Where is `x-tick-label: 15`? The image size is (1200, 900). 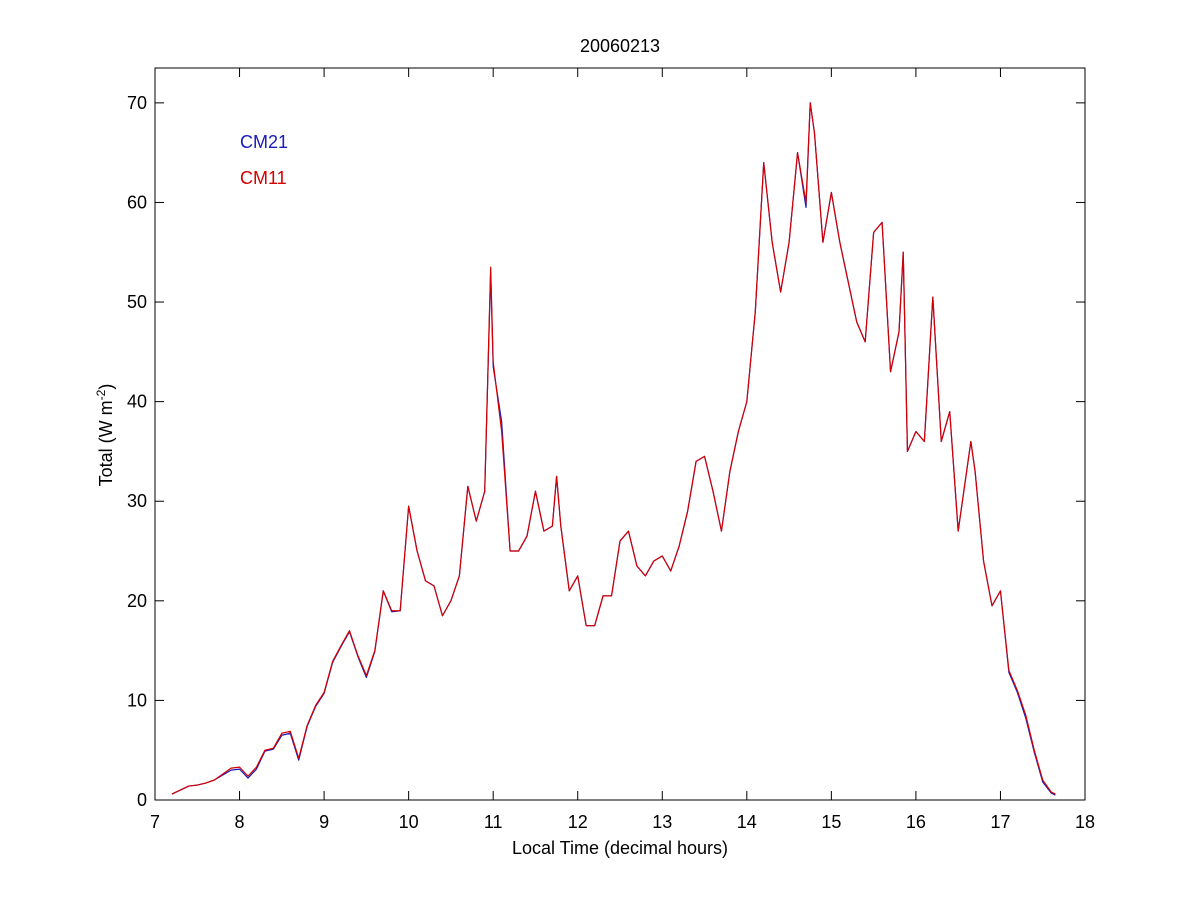 x-tick-label: 15 is located at coordinates (831, 822).